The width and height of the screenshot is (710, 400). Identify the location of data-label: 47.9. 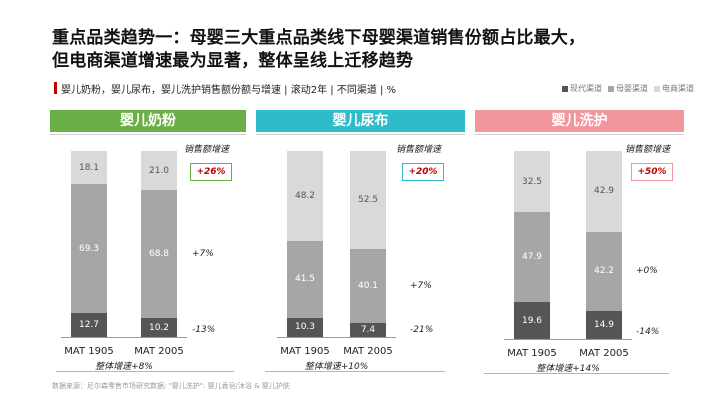
(532, 257).